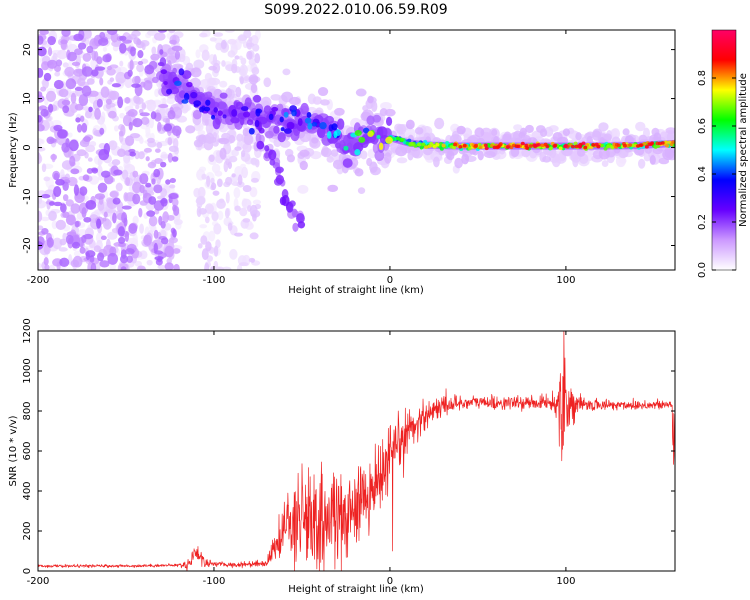  Describe the element at coordinates (27, 530) in the screenshot. I see `snr-y-tick-label: 200` at that location.